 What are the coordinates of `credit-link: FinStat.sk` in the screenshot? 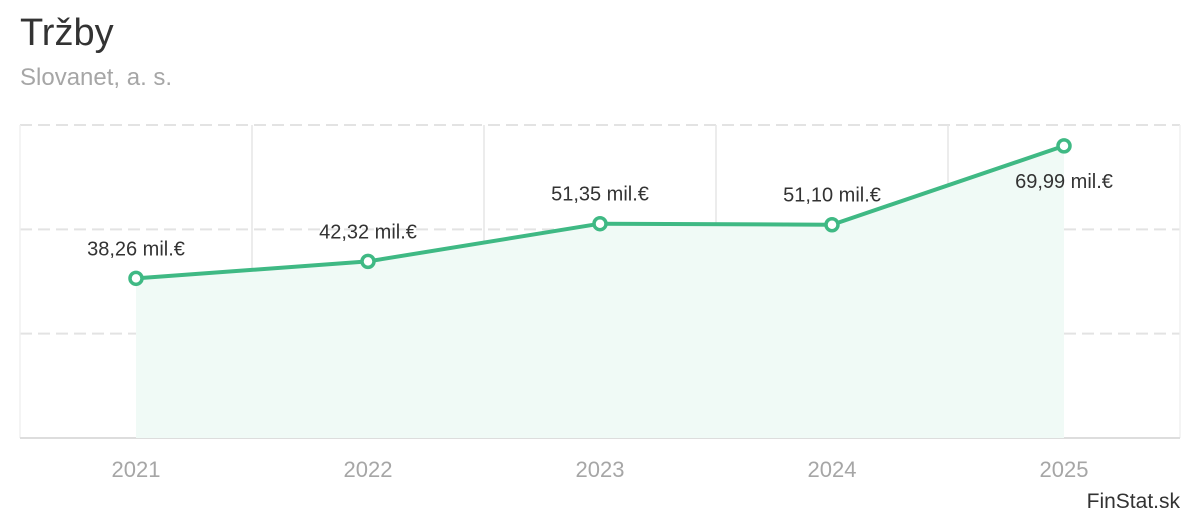 It's located at (1133, 501).